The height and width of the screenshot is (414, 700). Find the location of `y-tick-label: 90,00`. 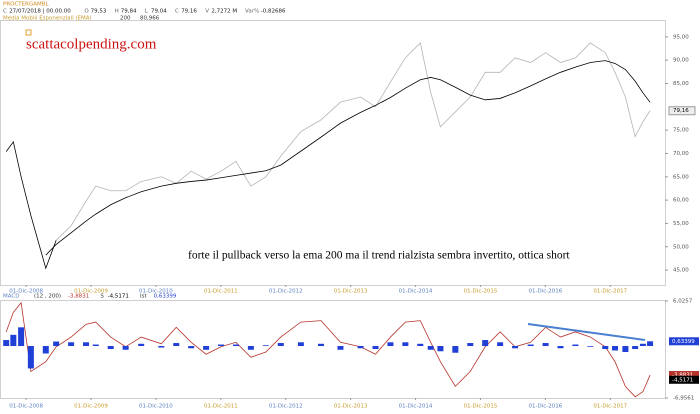

y-tick-label: 90,00 is located at coordinates (681, 61).